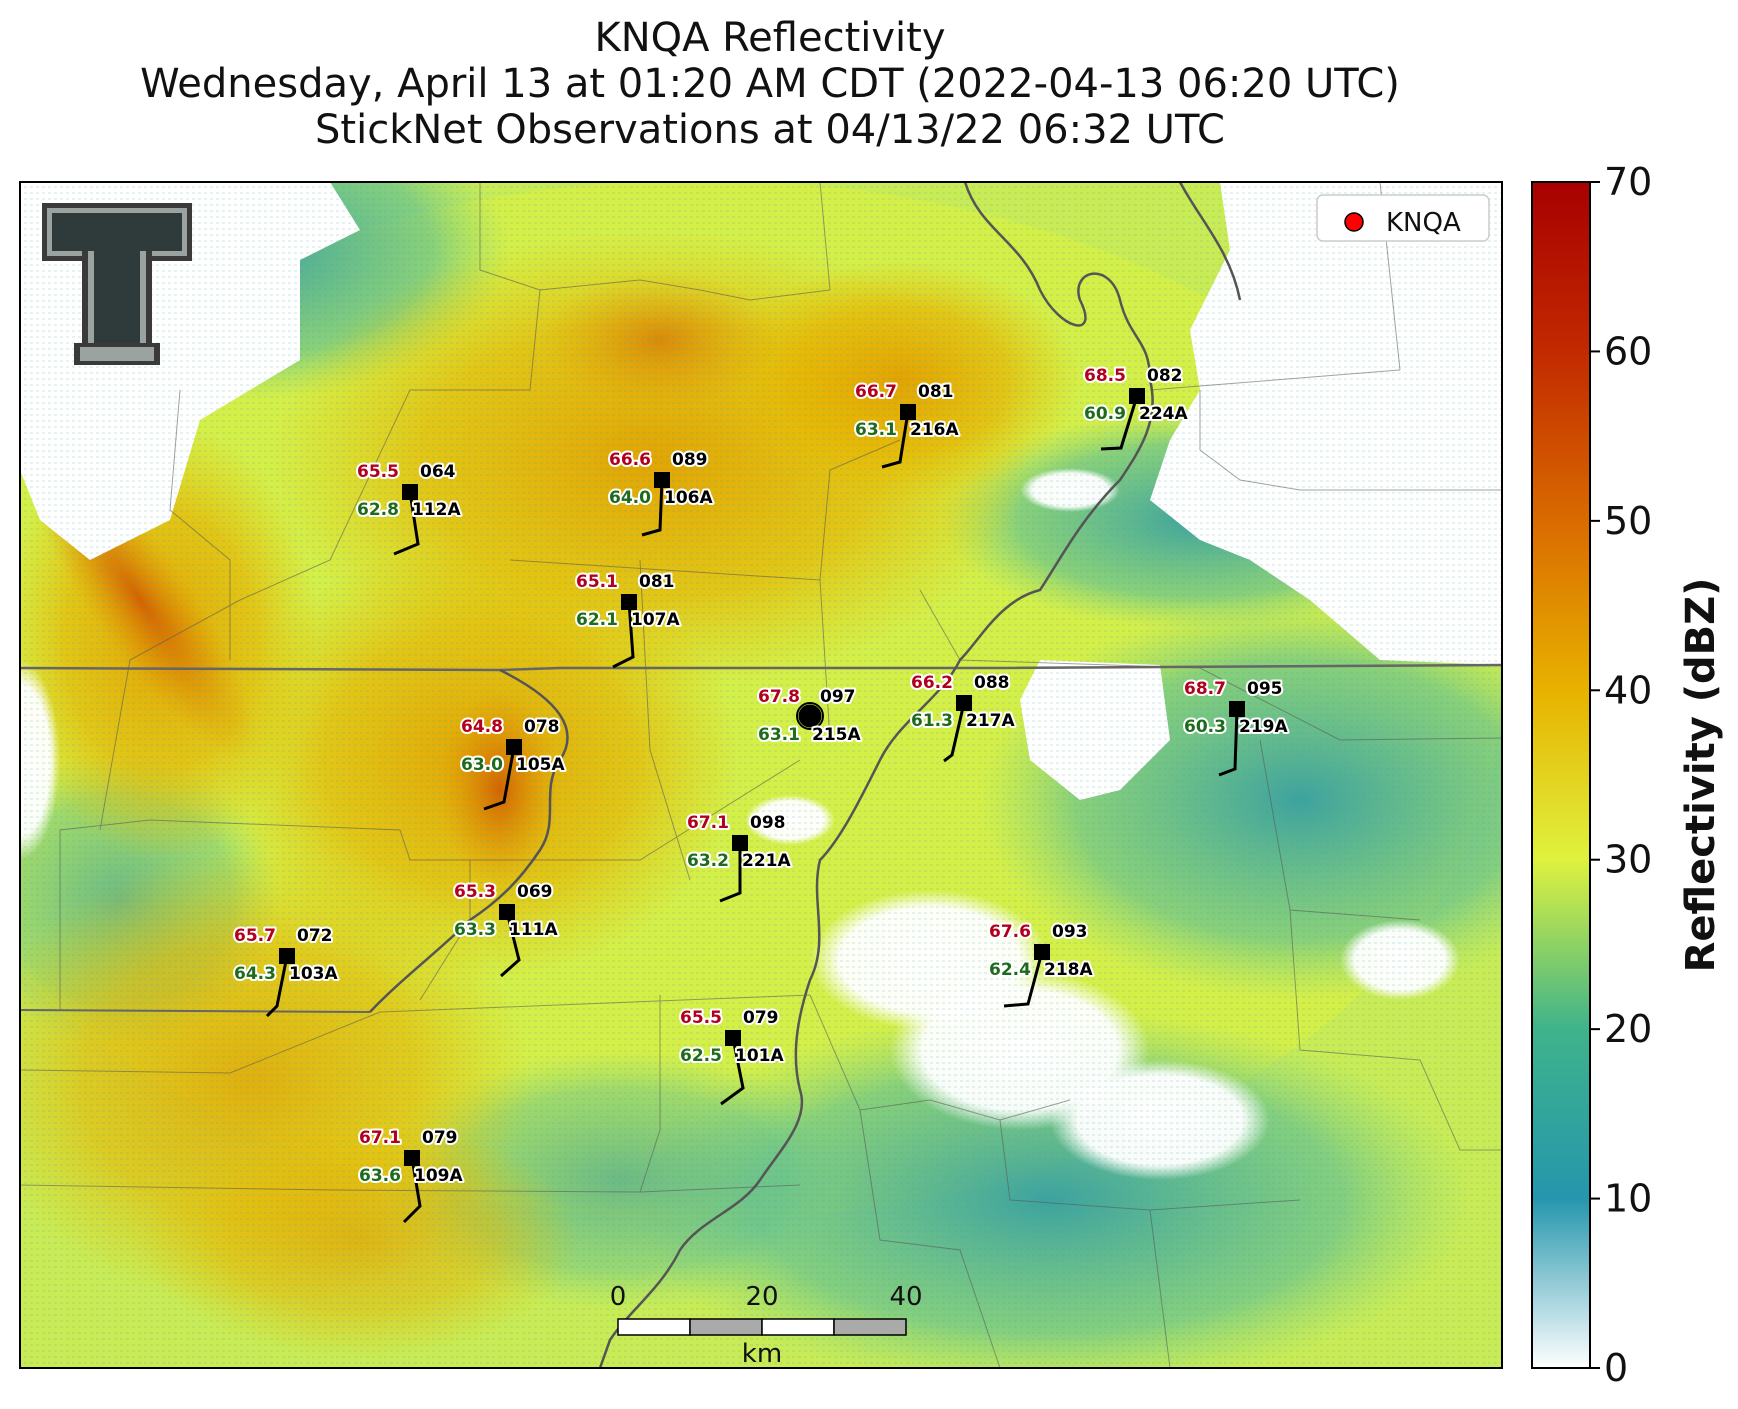  Describe the element at coordinates (1070, 932) in the screenshot. I see `station-extra: 093` at that location.